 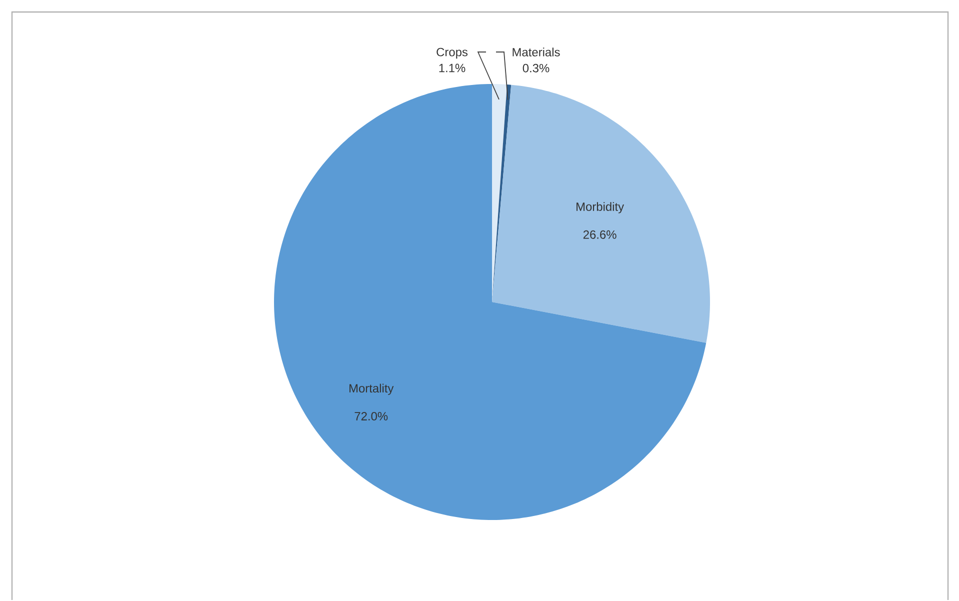 I want to click on data-label: 0.3%, so click(x=536, y=68).